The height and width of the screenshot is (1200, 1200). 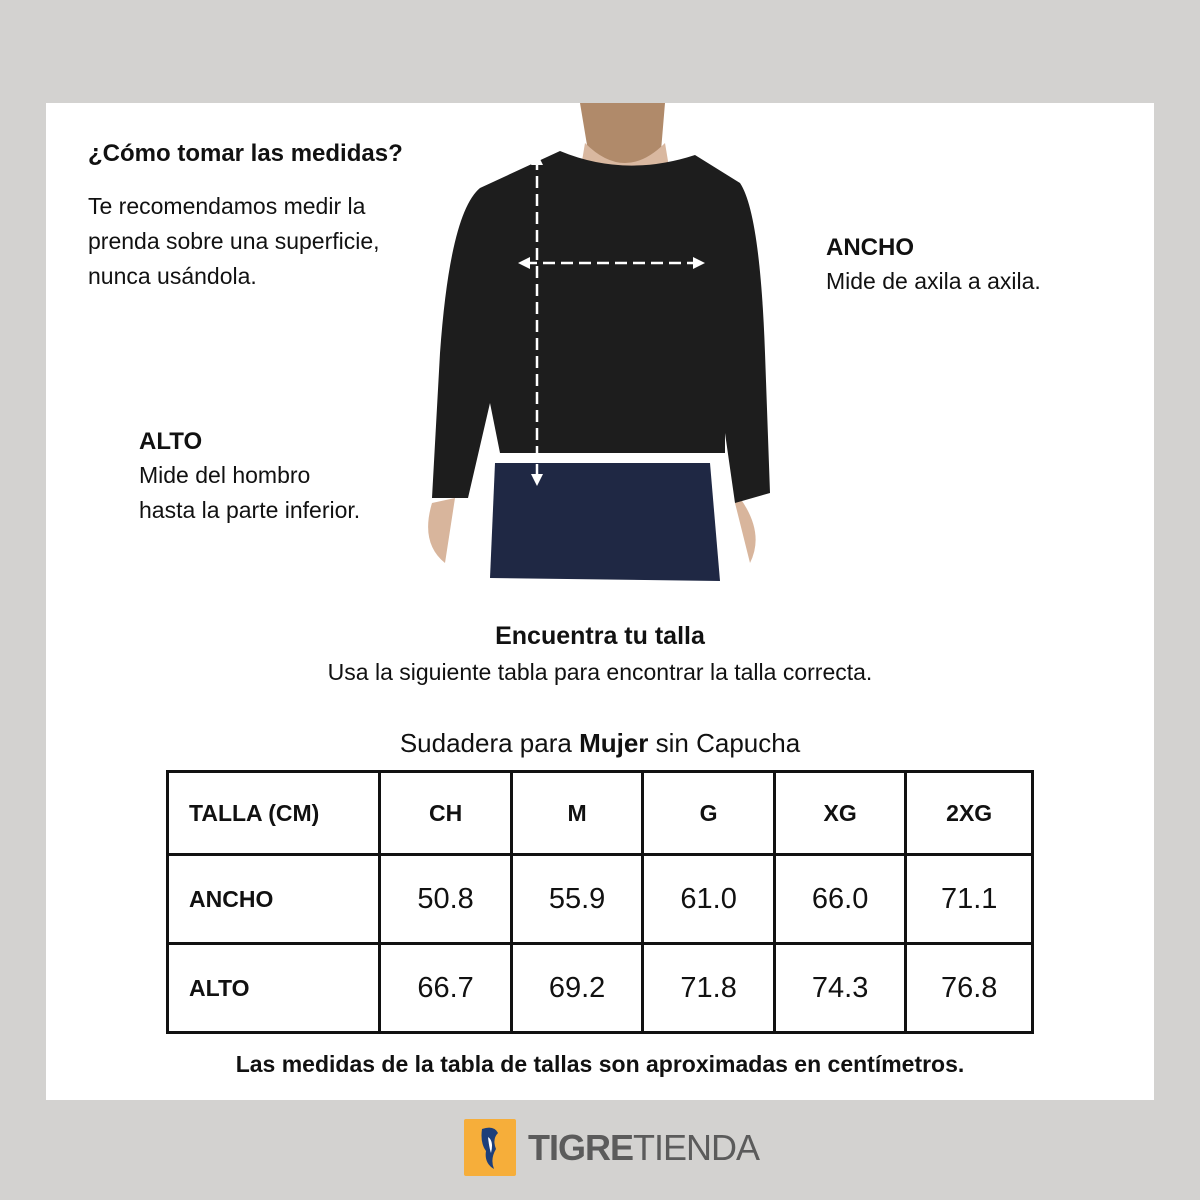 I want to click on table-caption: Sudadera para Mujer sin Capucha, so click(x=600, y=743).